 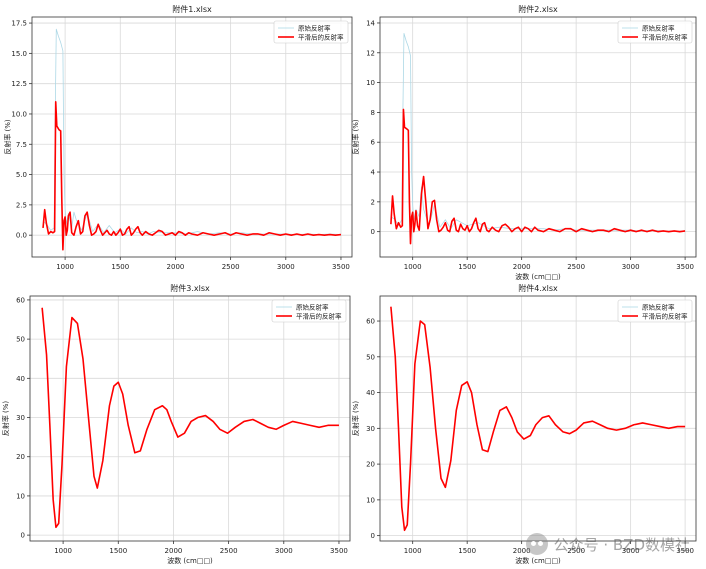 What do you see at coordinates (685, 267) in the screenshot?
I see `chart-2-x-tick-label: 3500` at bounding box center [685, 267].